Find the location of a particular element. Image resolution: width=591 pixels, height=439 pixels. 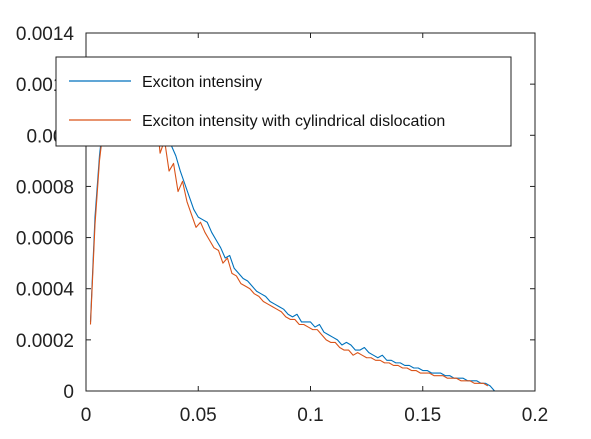

y-tick-label: 0.0014 is located at coordinates (45, 34).